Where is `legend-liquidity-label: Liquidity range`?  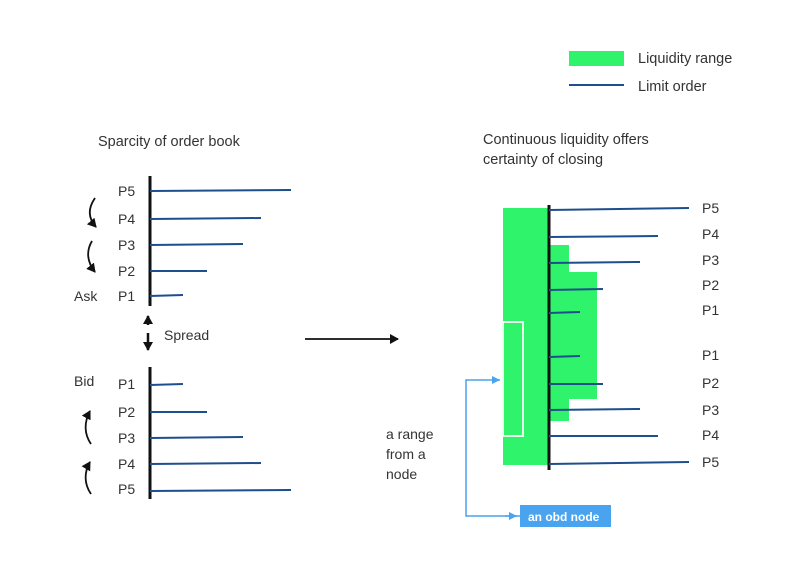
legend-liquidity-label: Liquidity range is located at coordinates (685, 59).